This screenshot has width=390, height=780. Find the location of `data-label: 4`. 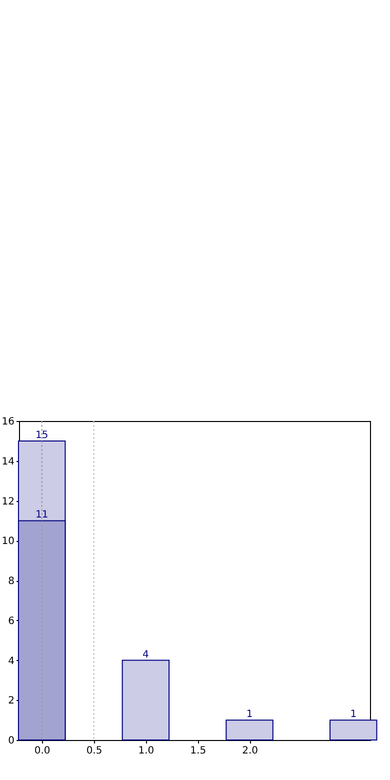

data-label: 4 is located at coordinates (145, 654).